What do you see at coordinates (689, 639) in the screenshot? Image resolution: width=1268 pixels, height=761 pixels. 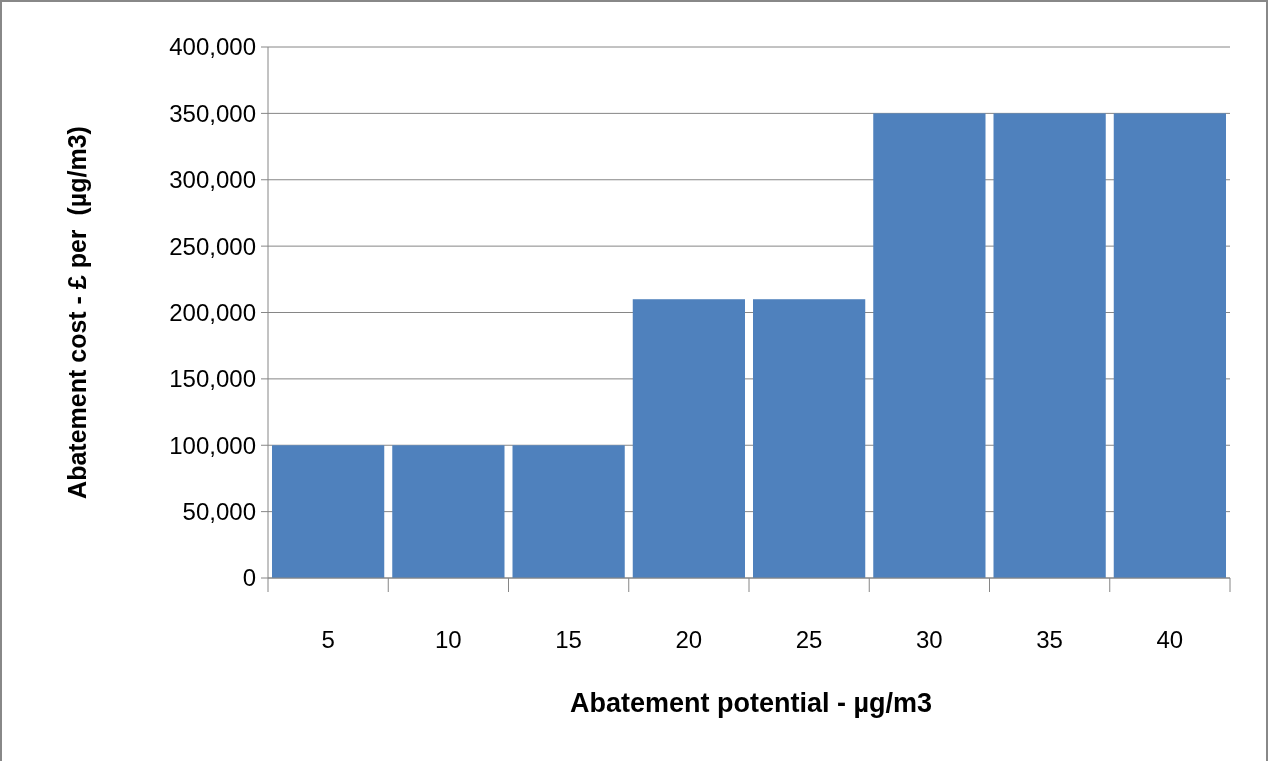 I see `x-tick-label: 20` at bounding box center [689, 639].